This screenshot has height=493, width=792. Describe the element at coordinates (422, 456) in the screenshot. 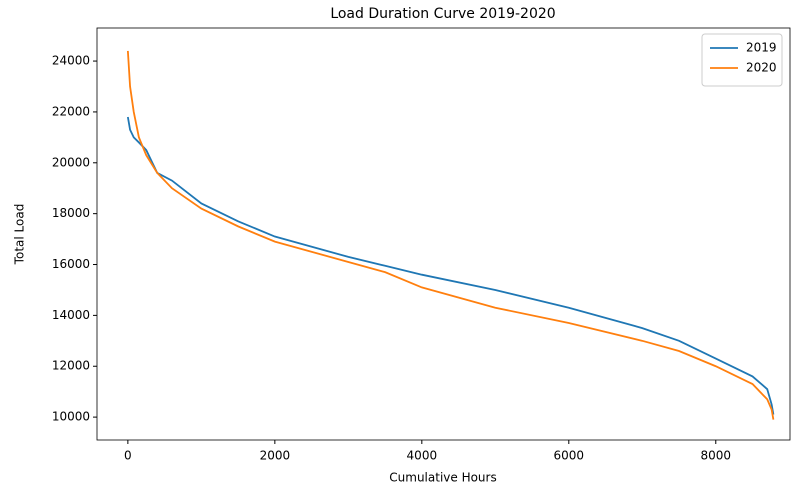

I see `x-tick-label: 4000` at that location.